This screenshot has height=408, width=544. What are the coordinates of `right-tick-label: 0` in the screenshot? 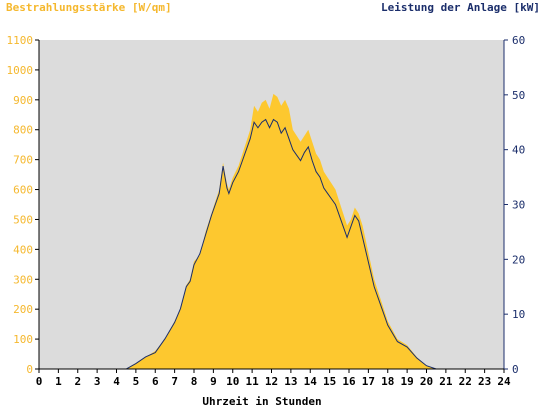 It's located at (515, 369).